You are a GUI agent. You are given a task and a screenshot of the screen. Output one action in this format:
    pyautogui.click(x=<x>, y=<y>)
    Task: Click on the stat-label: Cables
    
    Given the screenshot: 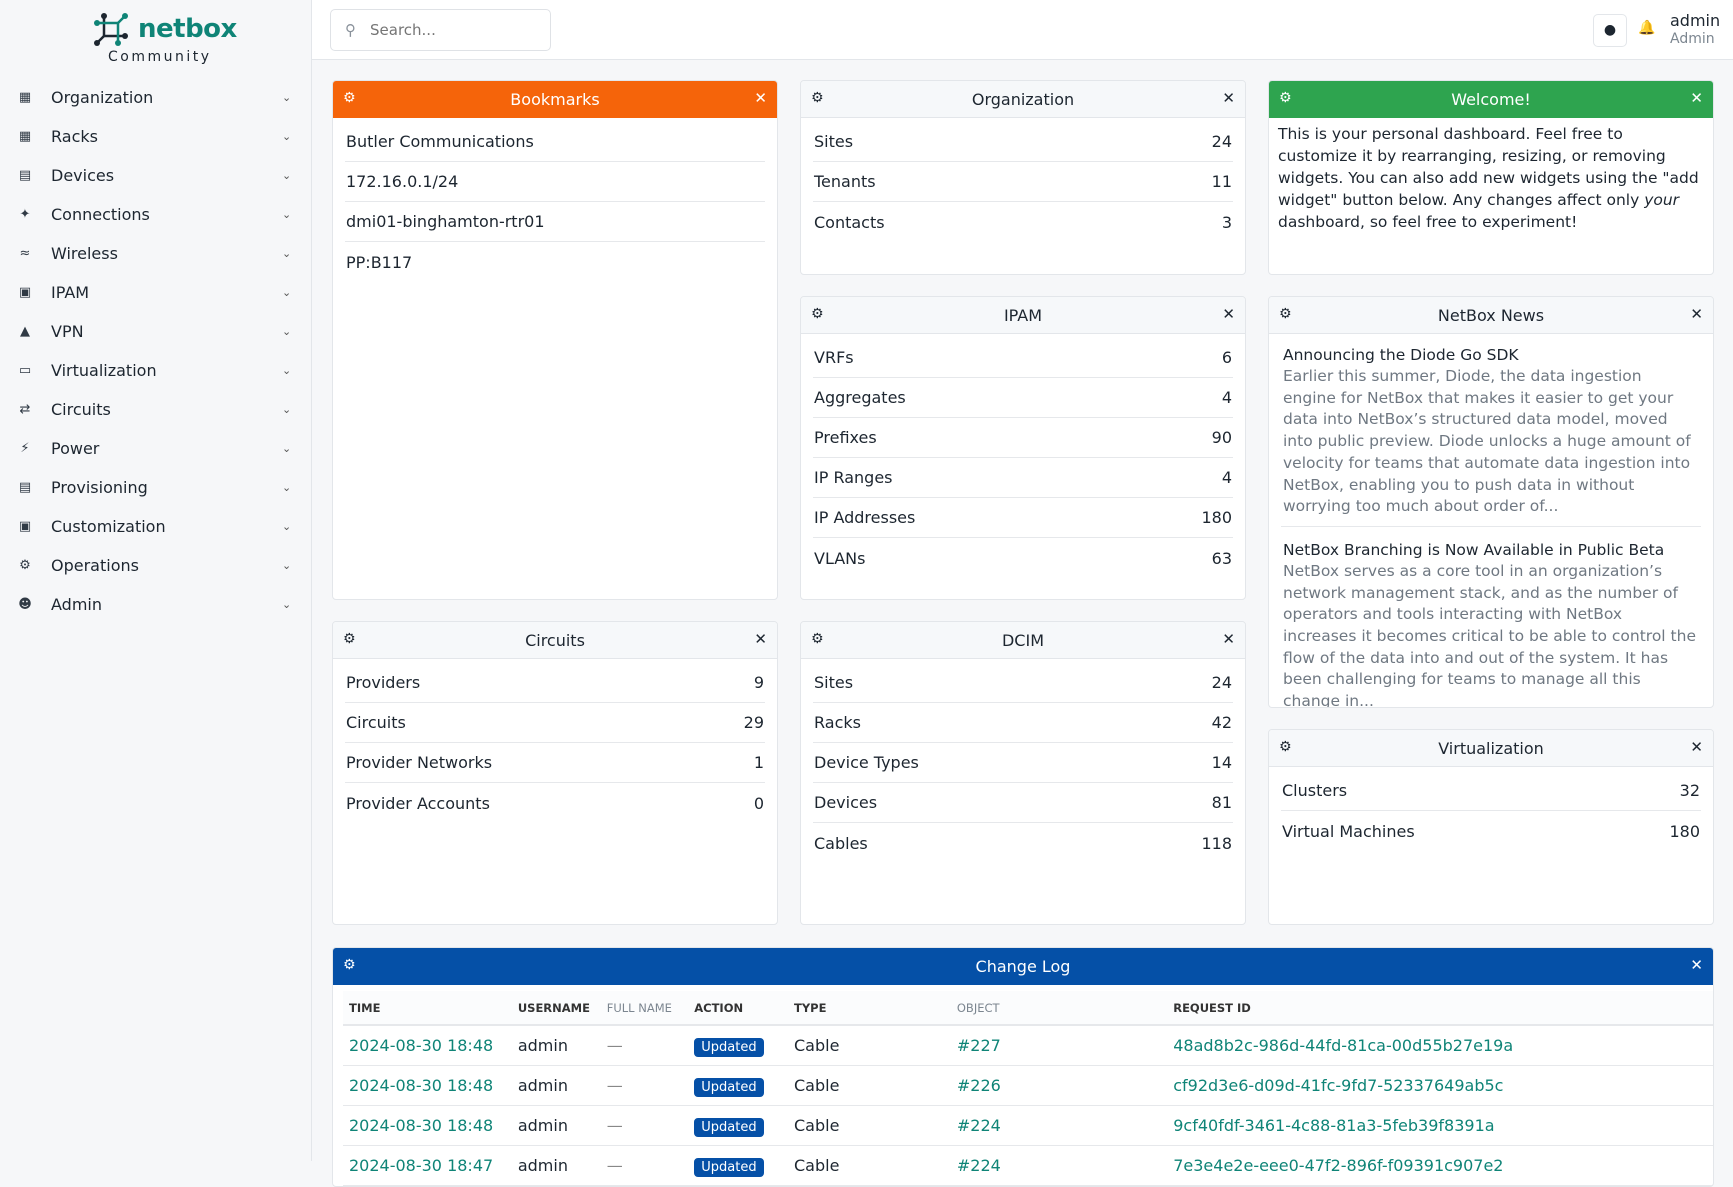 What is the action you would take?
    pyautogui.click(x=841, y=843)
    